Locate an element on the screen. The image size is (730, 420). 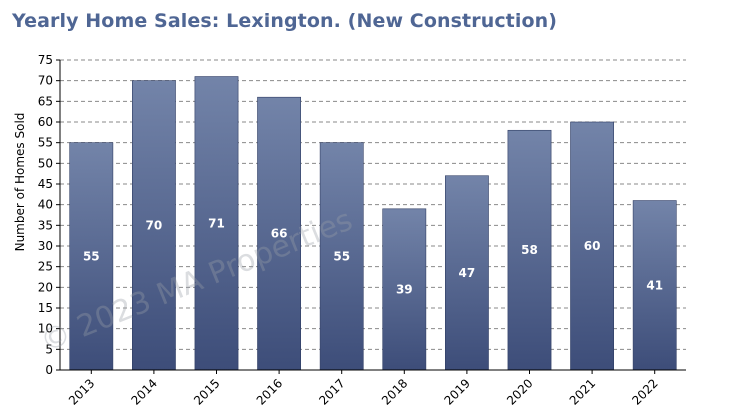
bar-2014 is located at coordinates (154, 225).